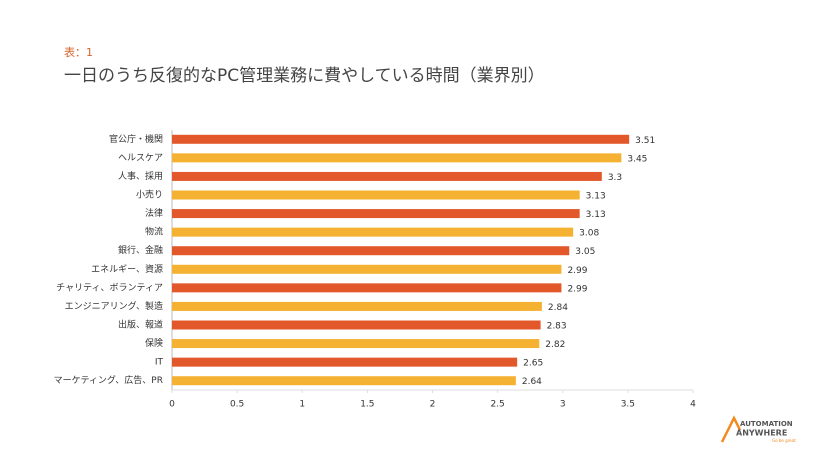 The height and width of the screenshot is (473, 840). I want to click on y-tick-label: ヘルスケア, so click(140, 157).